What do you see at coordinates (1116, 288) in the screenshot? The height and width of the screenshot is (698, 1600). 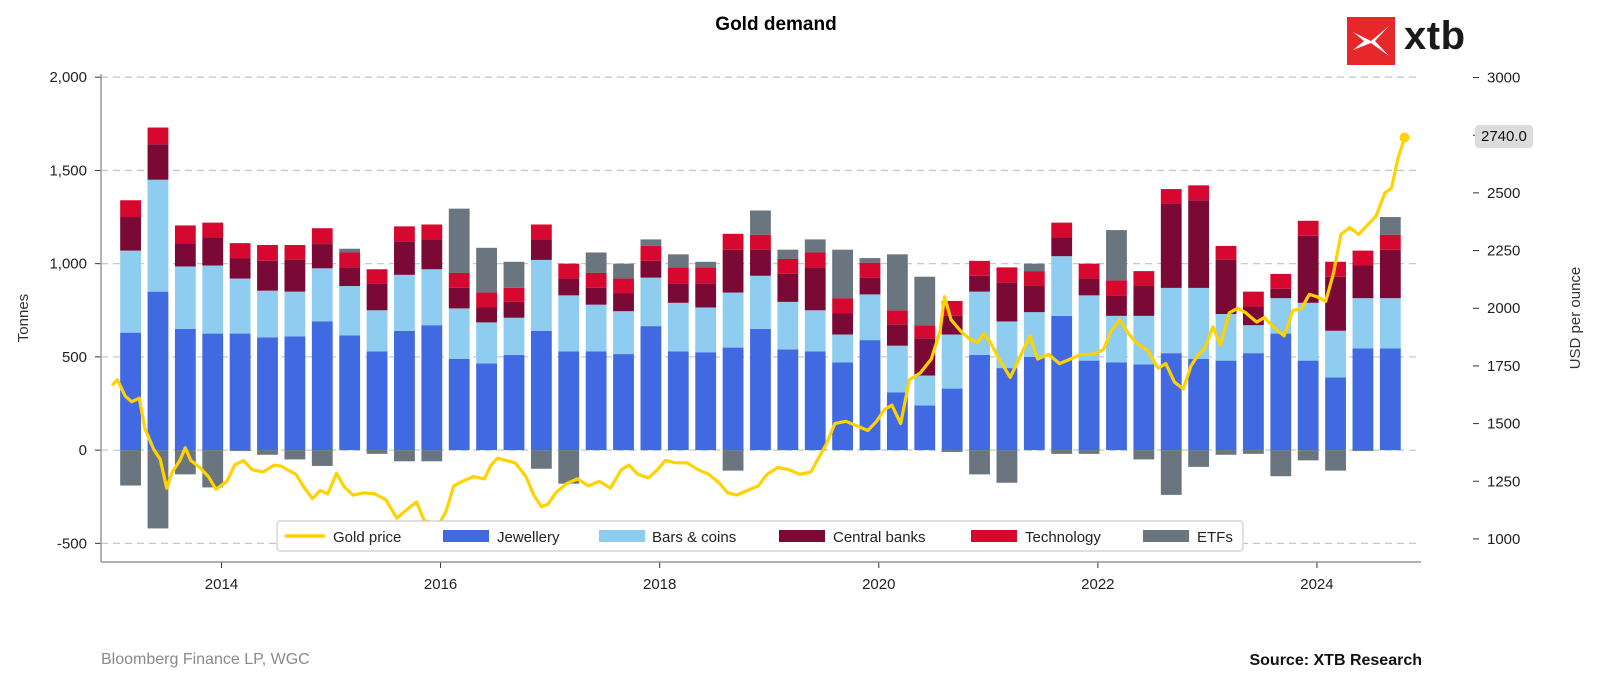 I see `bar-technology-2022Q1` at bounding box center [1116, 288].